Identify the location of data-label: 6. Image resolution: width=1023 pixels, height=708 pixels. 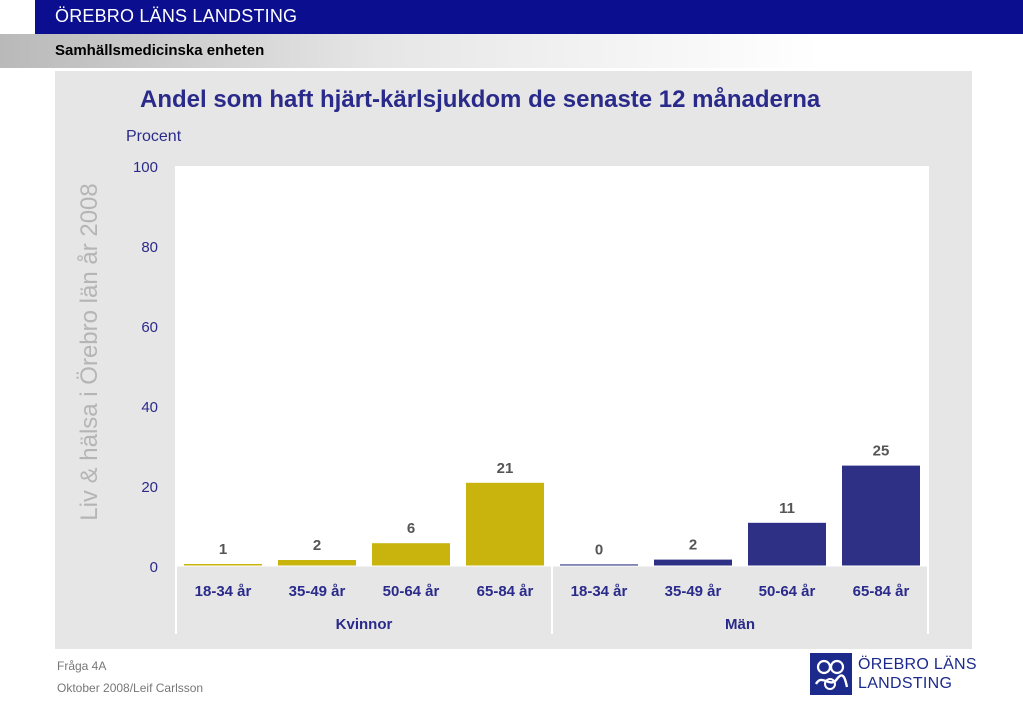
(411, 528).